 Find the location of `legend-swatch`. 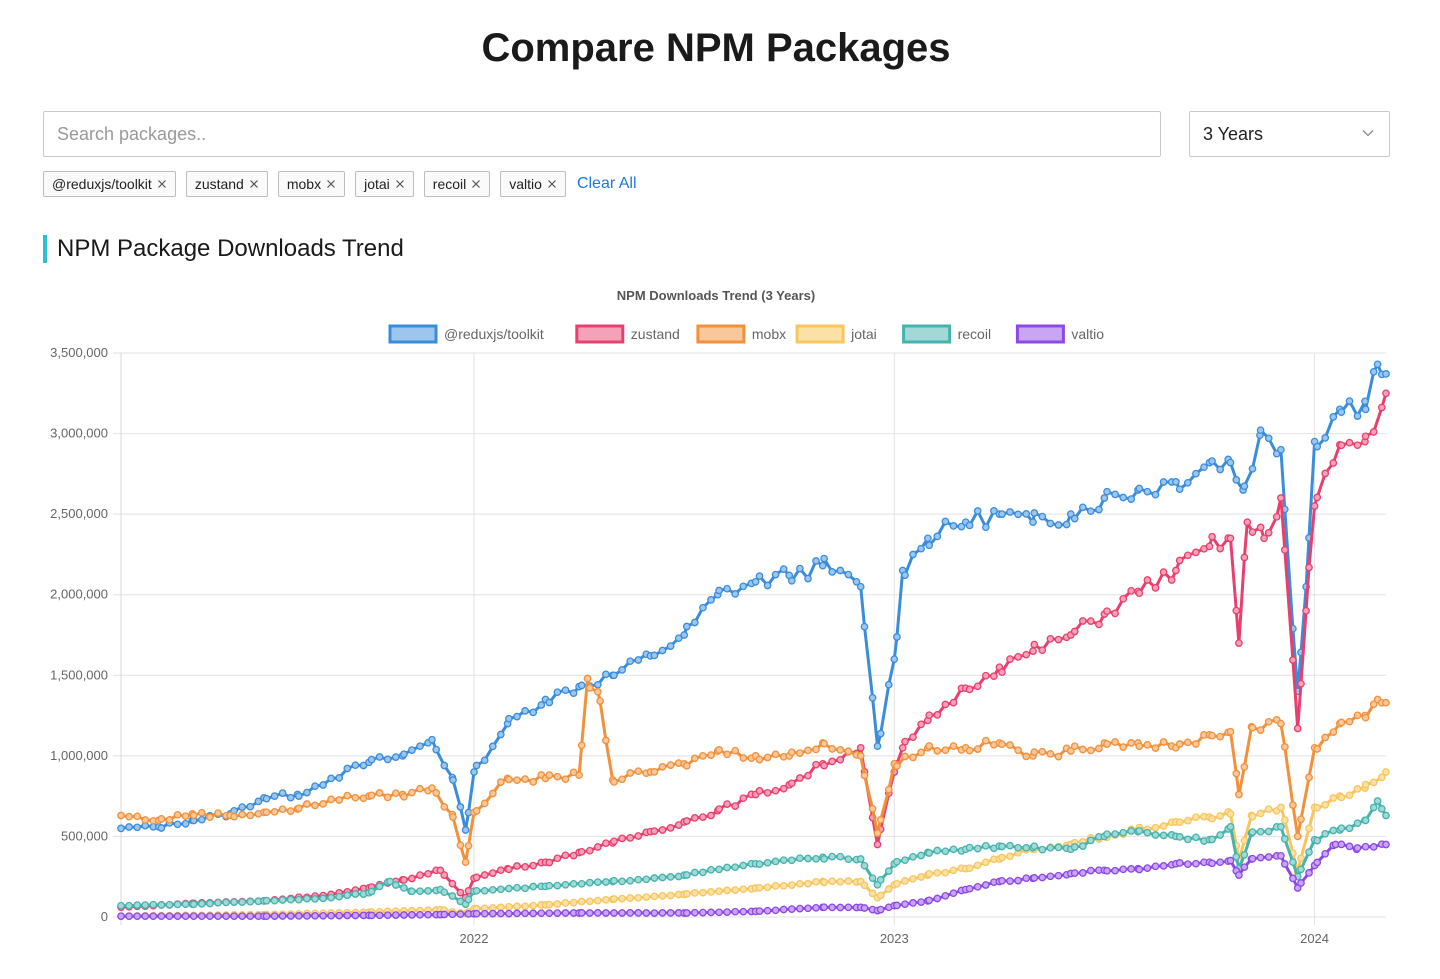

legend-swatch is located at coordinates (721, 334).